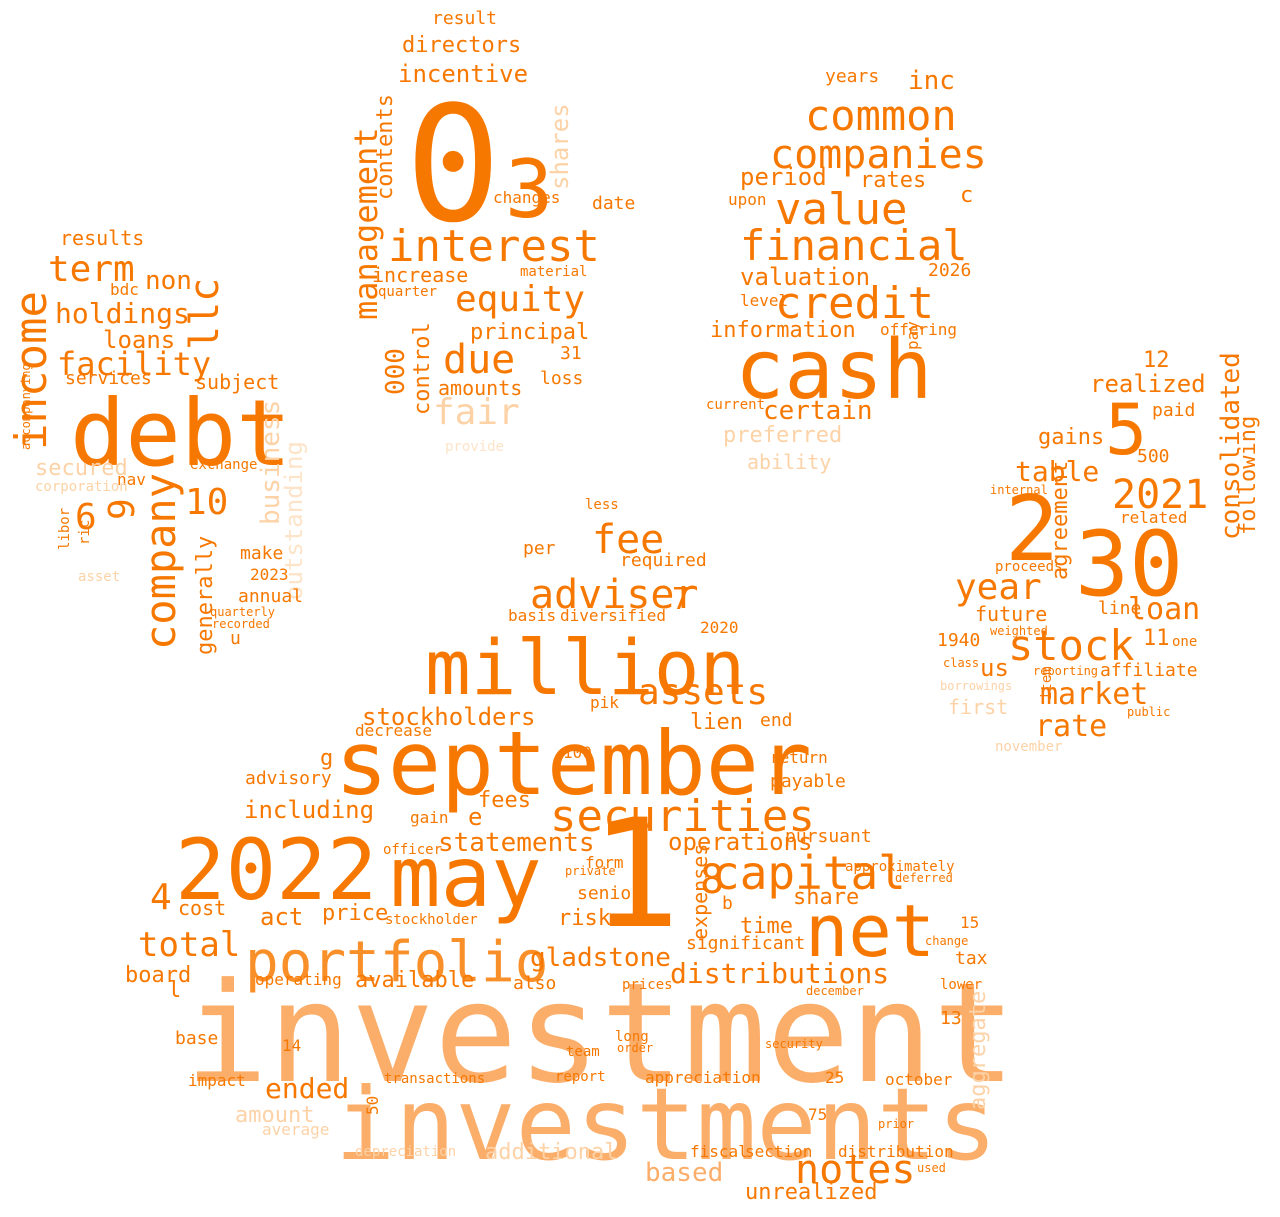 The width and height of the screenshot is (1280, 1217). I want to click on word-directors: directors, so click(462, 45).